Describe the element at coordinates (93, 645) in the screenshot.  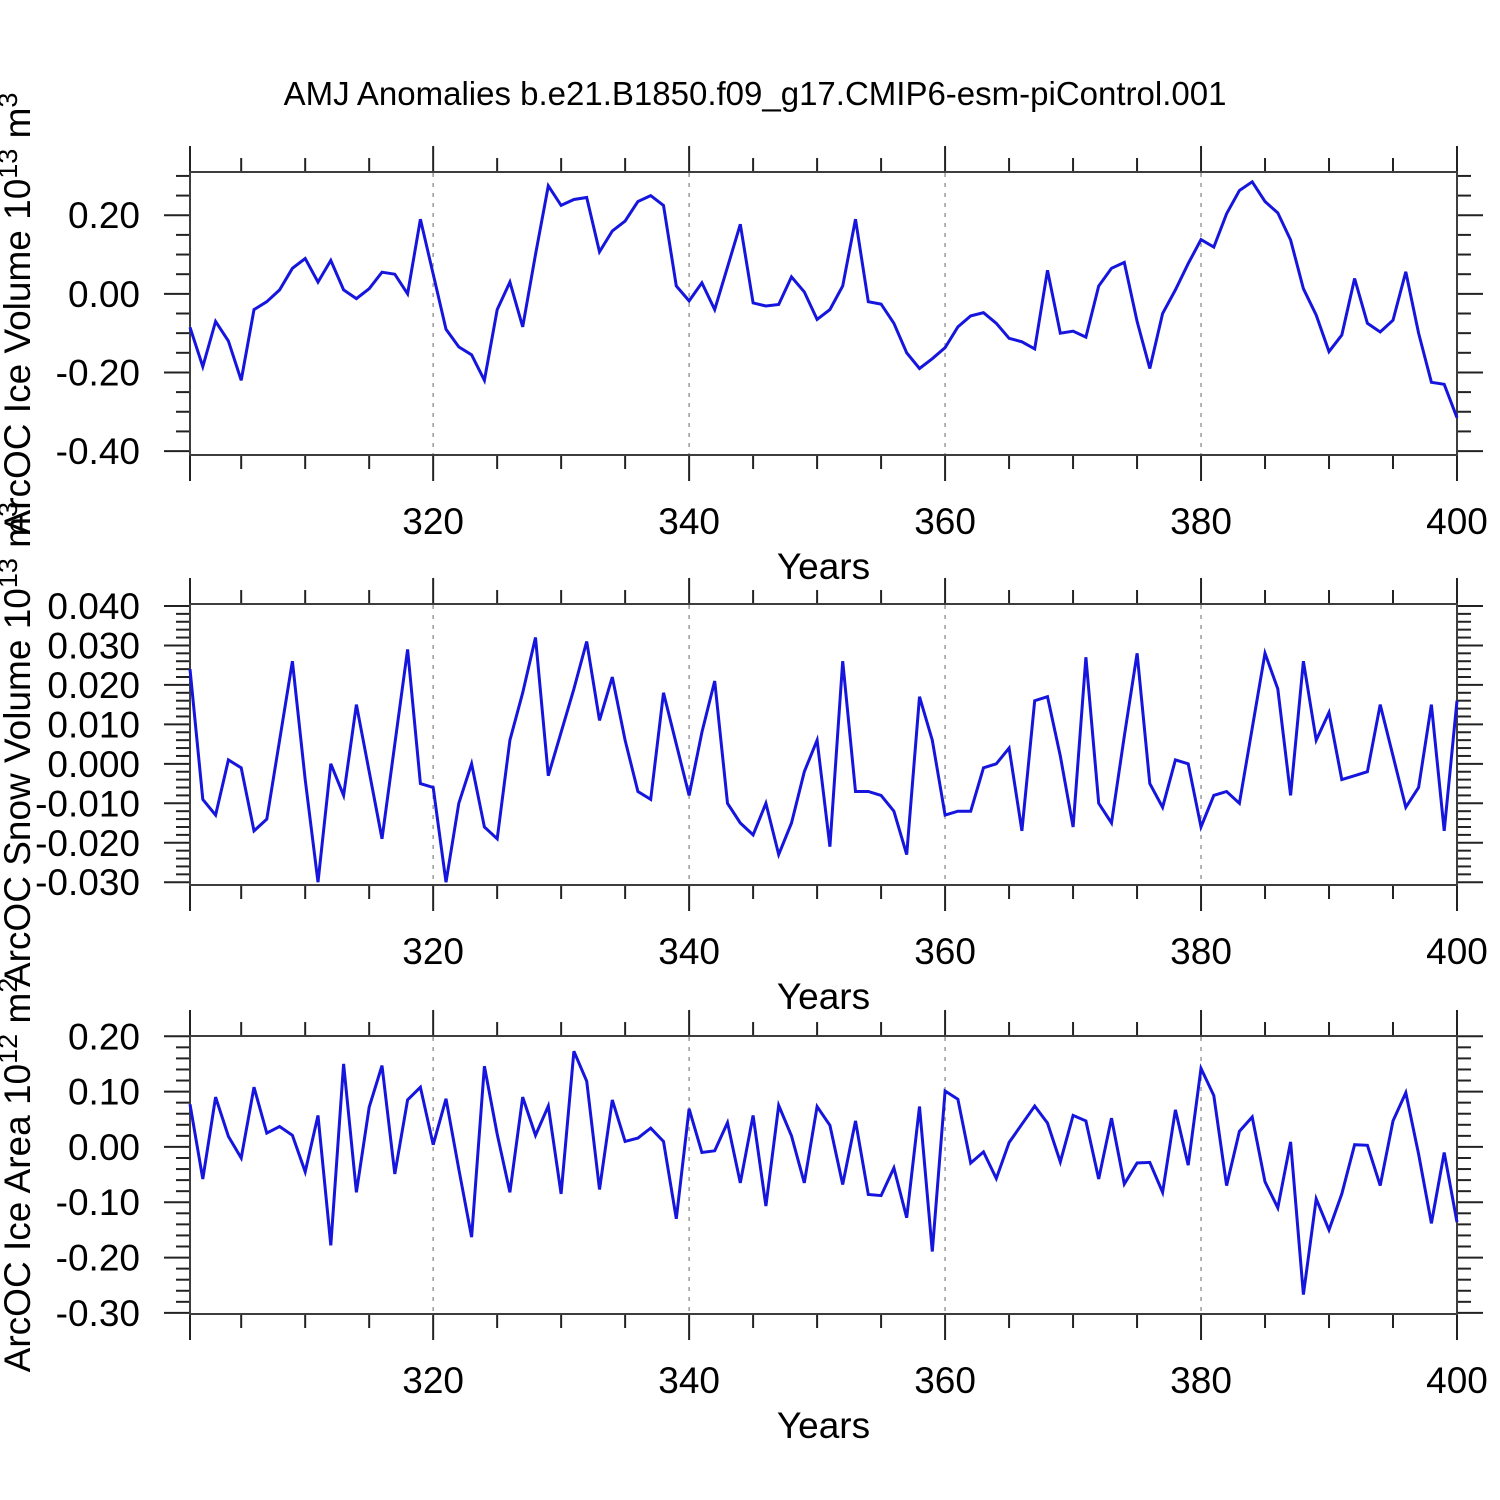
I see `y-tick-label: 0.030` at that location.